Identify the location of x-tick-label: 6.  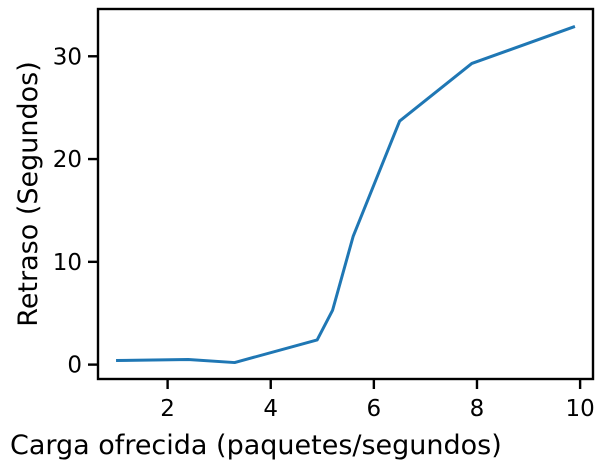
(374, 409).